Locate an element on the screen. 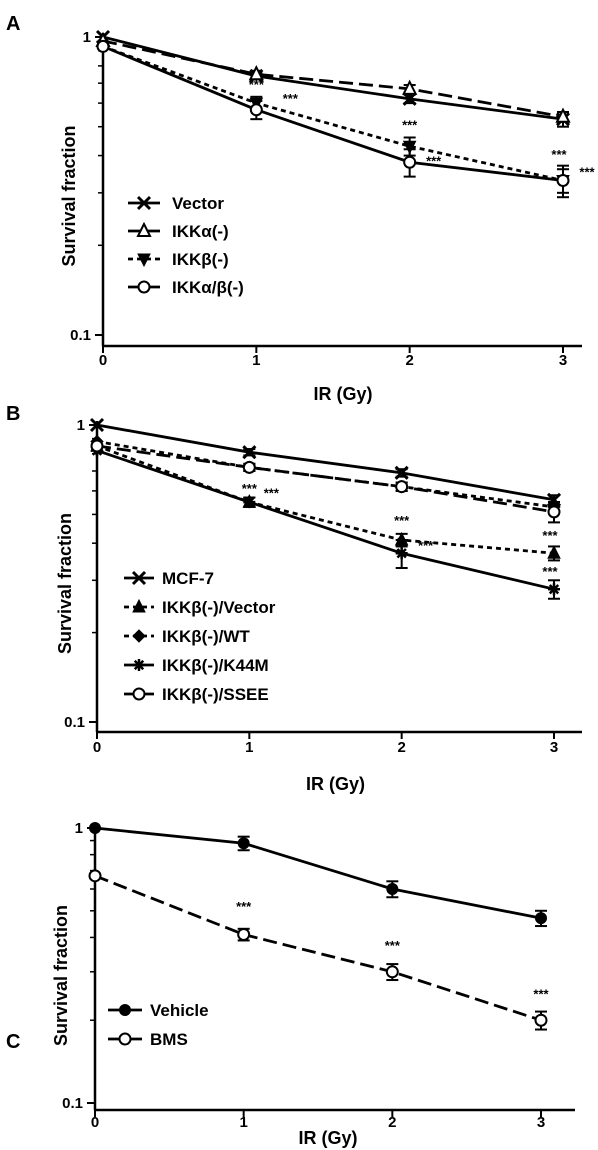 This screenshot has width=598, height=1150. legend-label: IKKβ(-)/WT is located at coordinates (206, 636).